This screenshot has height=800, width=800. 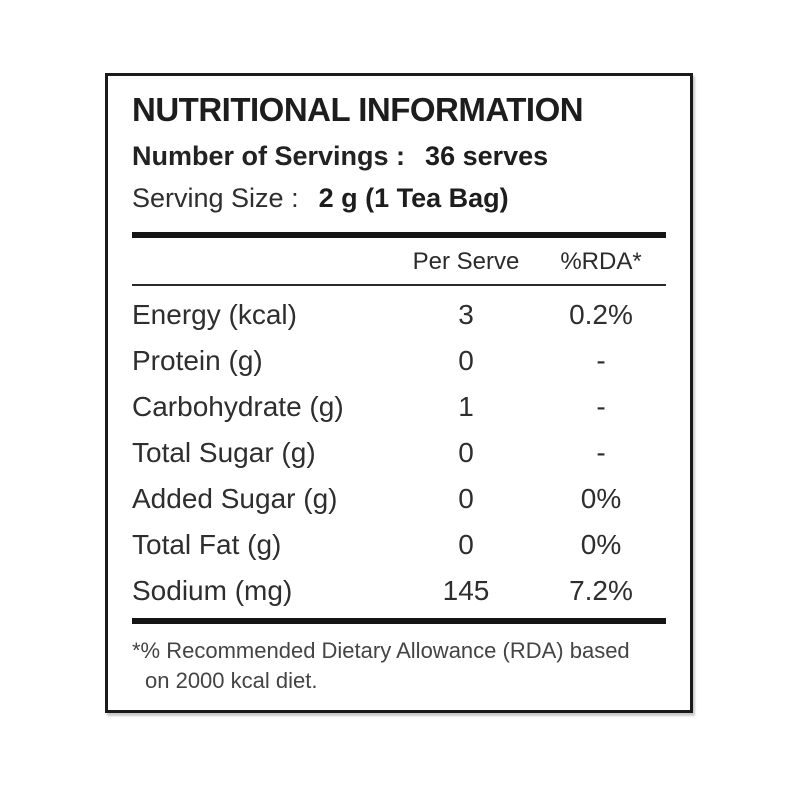 What do you see at coordinates (269, 156) in the screenshot?
I see `servings-label: Number of Servings :` at bounding box center [269, 156].